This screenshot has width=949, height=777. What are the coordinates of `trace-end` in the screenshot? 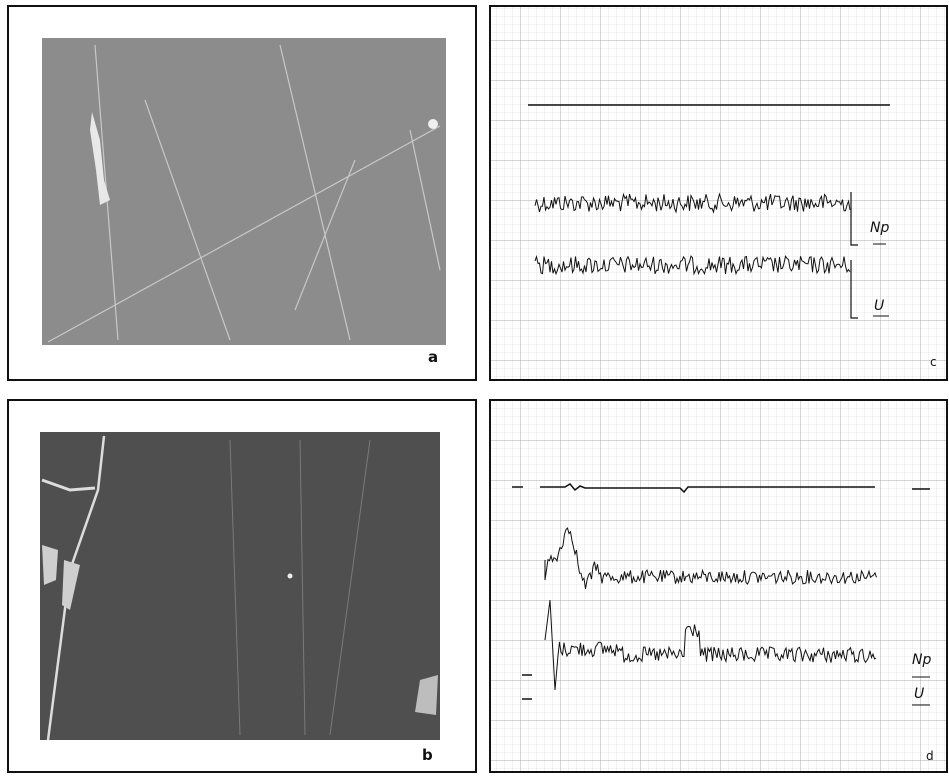 It's located at (854, 255).